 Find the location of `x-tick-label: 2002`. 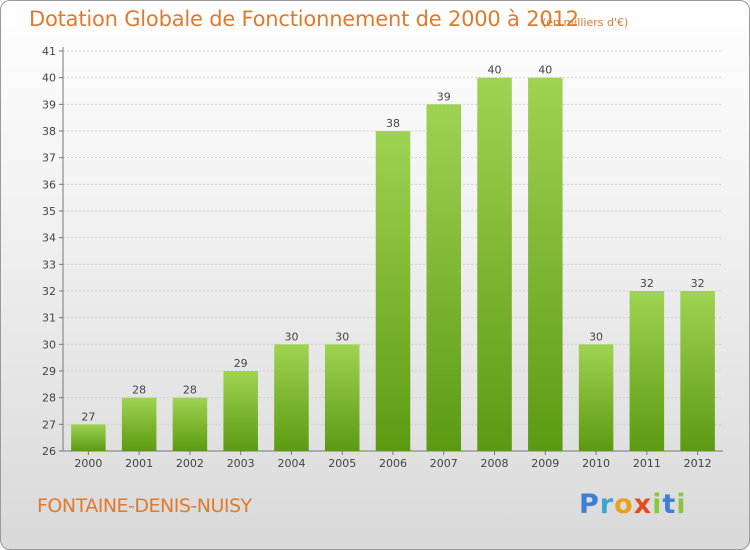

x-tick-label: 2002 is located at coordinates (190, 463).